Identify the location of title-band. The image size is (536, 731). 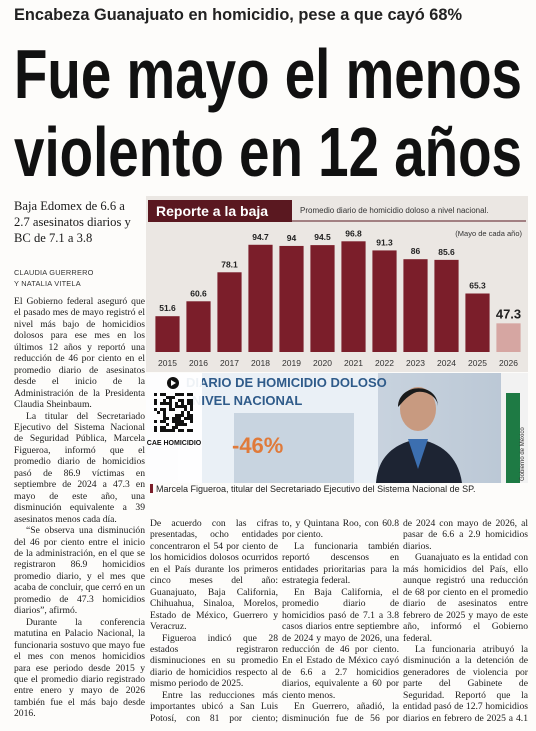
(220, 211).